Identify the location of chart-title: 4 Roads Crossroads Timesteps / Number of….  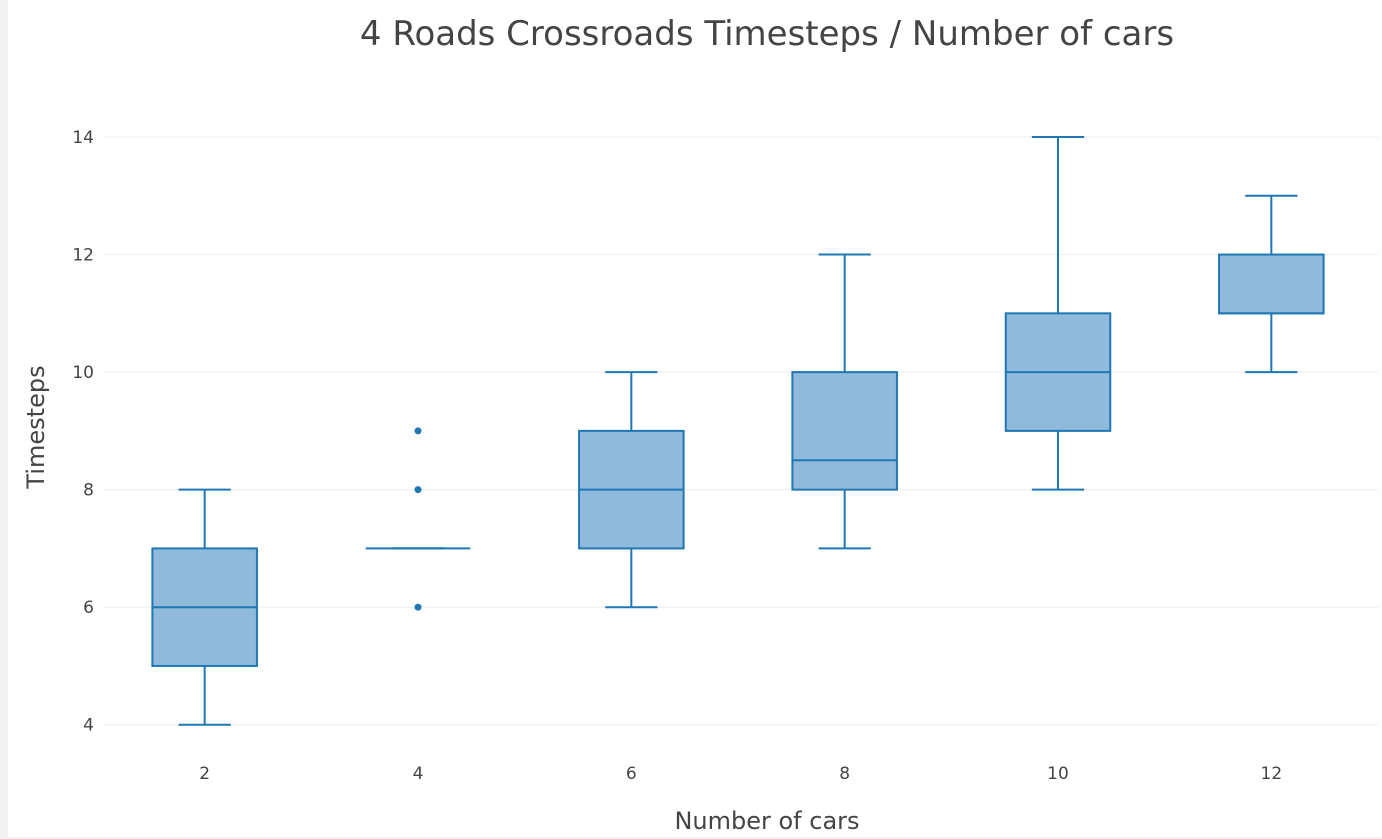
(767, 34).